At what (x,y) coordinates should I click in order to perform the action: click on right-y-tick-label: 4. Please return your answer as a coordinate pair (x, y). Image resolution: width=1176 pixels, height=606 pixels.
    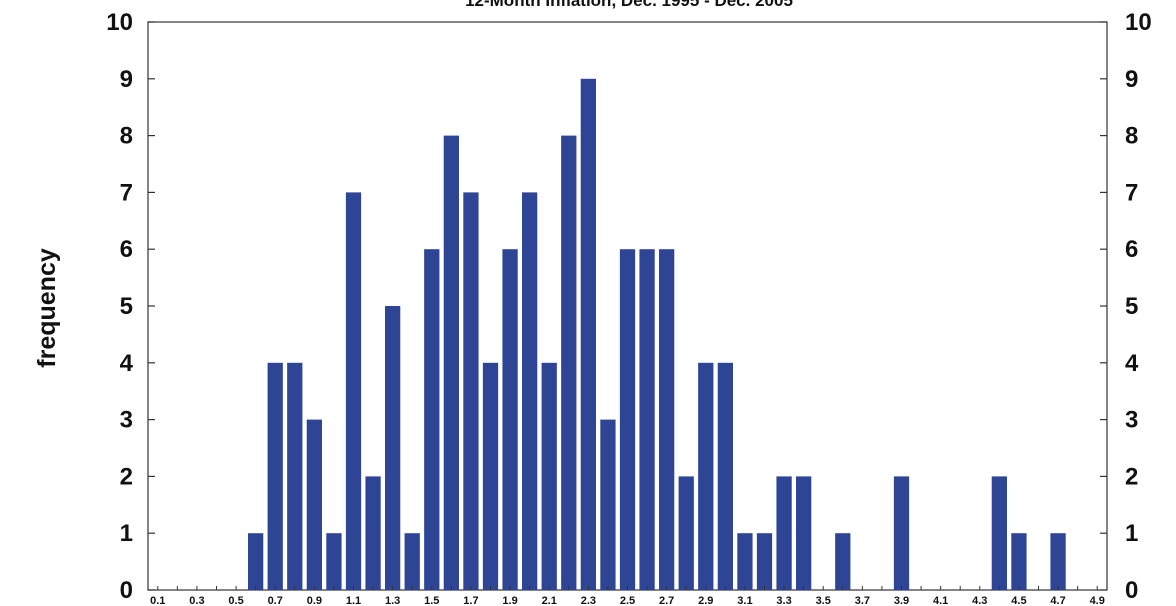
    Looking at the image, I should click on (1132, 363).